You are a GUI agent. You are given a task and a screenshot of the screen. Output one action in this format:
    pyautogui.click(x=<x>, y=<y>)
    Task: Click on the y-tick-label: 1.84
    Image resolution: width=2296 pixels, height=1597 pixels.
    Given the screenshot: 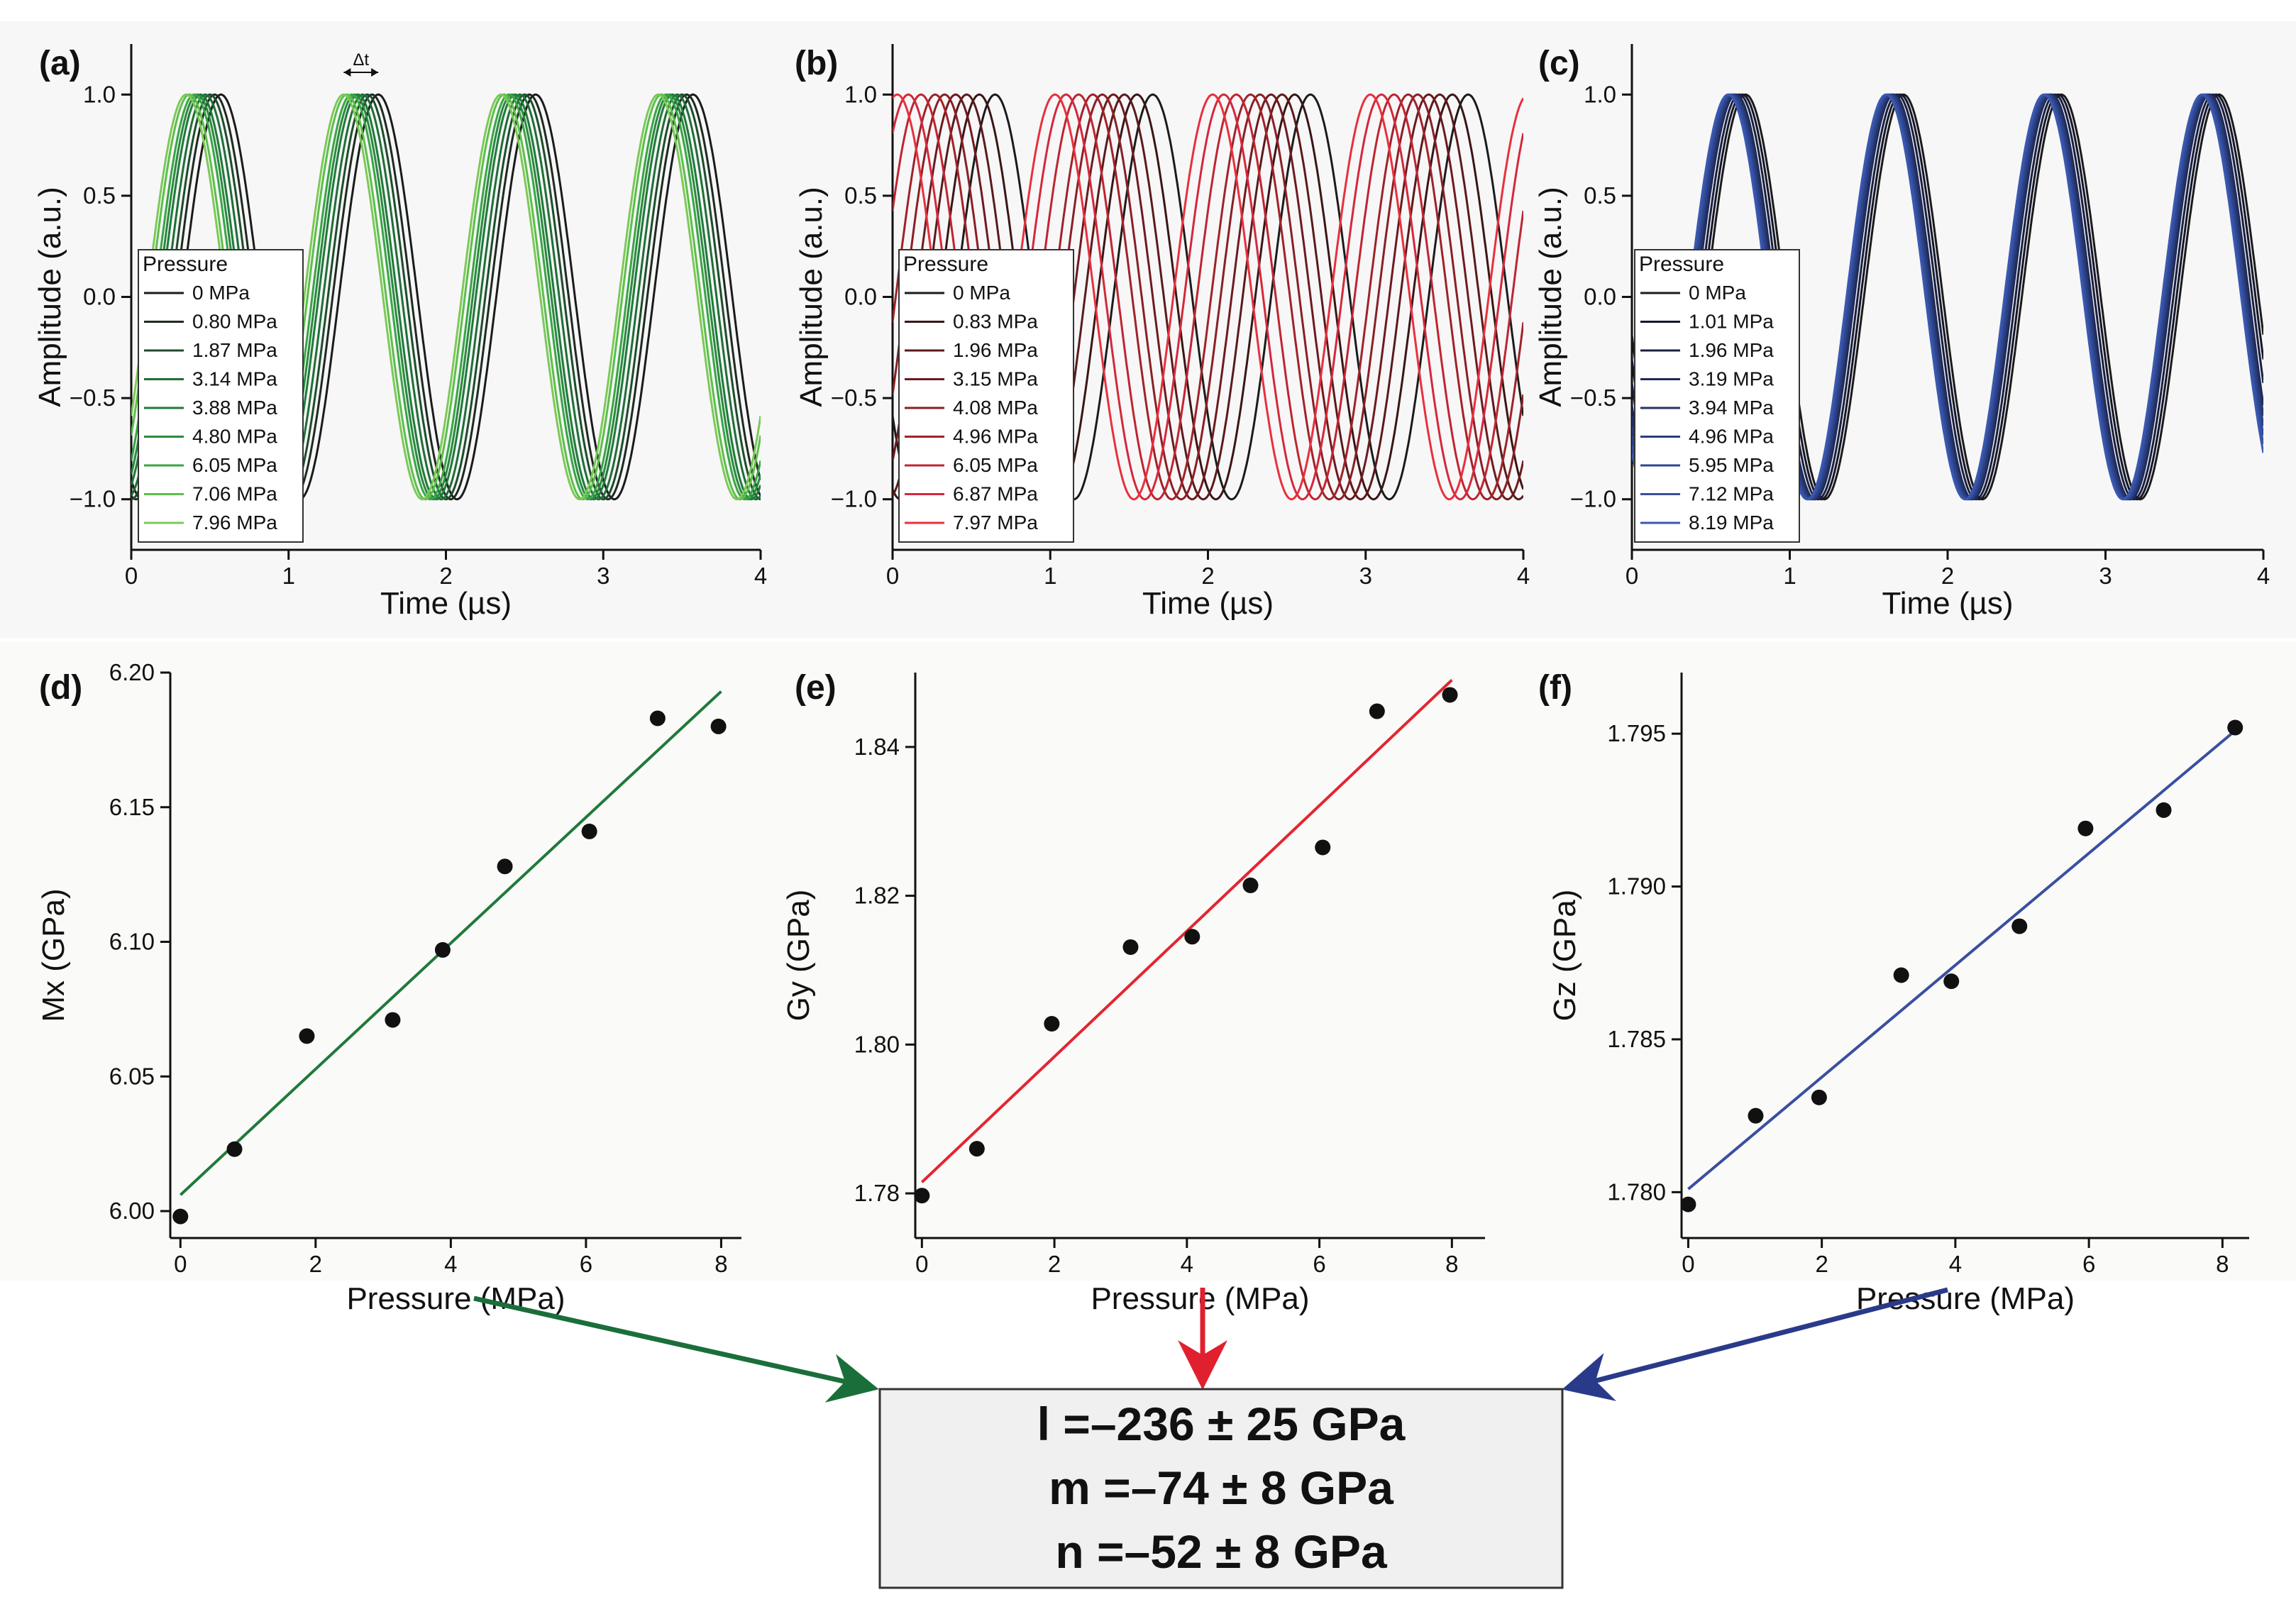 What is the action you would take?
    pyautogui.click(x=877, y=747)
    